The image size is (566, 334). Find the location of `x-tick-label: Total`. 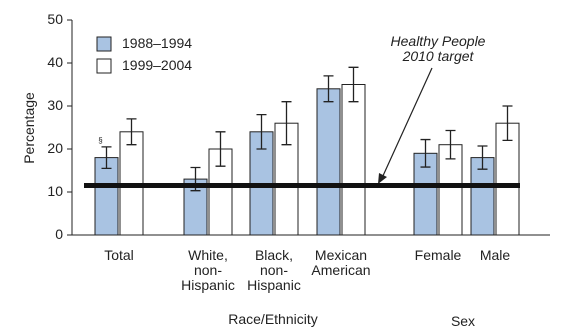

x-tick-label: Total is located at coordinates (119, 255).